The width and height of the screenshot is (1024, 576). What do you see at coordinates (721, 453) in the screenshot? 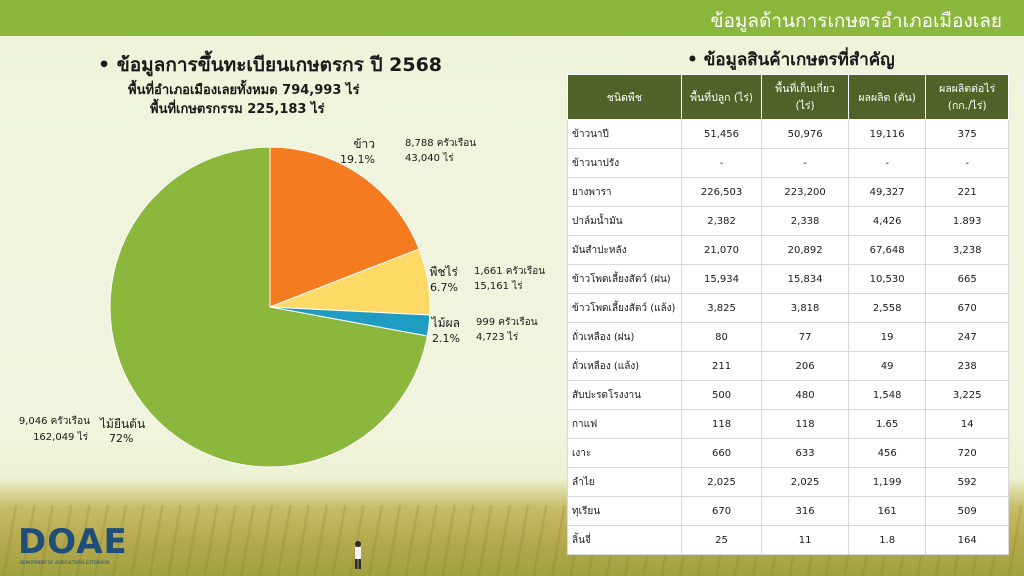
I see `table-cell: 660` at bounding box center [721, 453].